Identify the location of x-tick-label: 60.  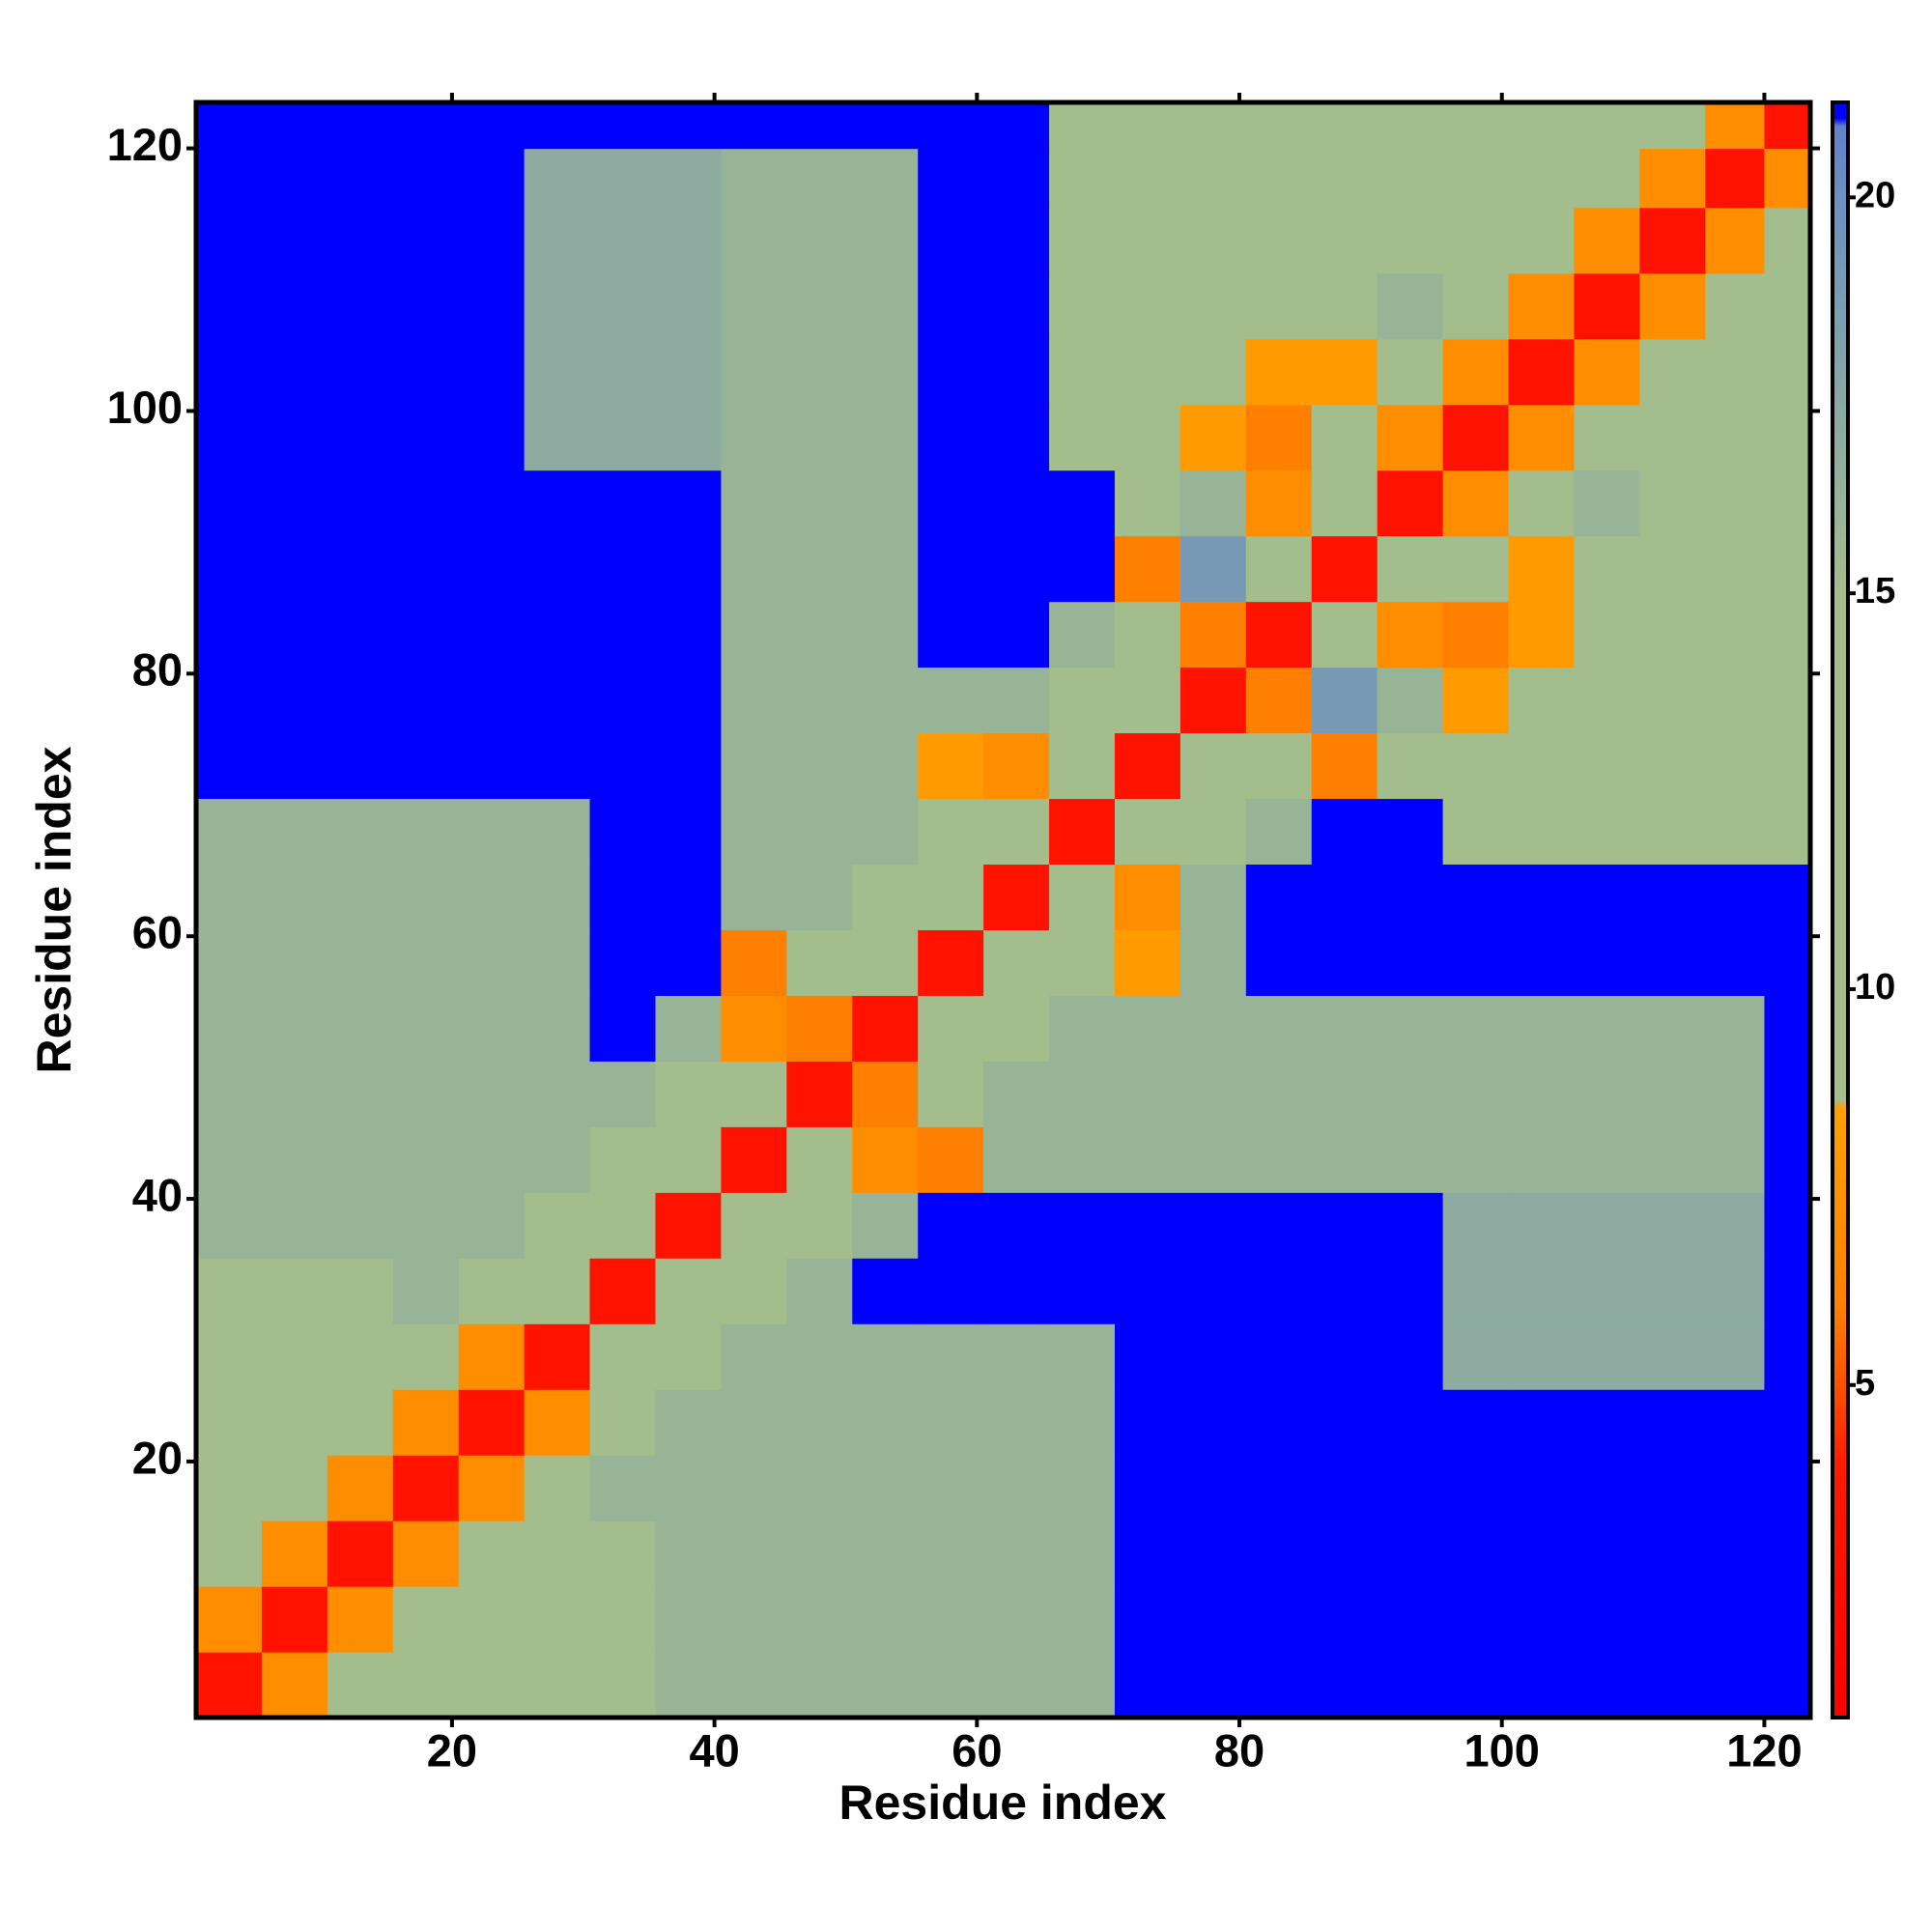
(977, 1750).